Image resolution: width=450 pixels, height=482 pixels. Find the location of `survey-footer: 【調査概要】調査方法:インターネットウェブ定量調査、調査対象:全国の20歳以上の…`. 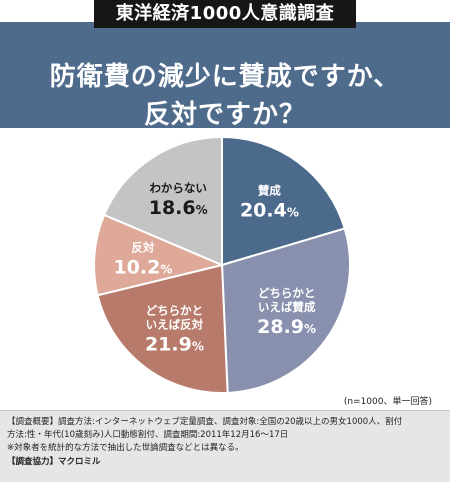

survey-footer: 【調査概要】調査方法:インターネットウェブ定量調査、調査対象:全国の20歳以上の… is located at coordinates (225, 446).